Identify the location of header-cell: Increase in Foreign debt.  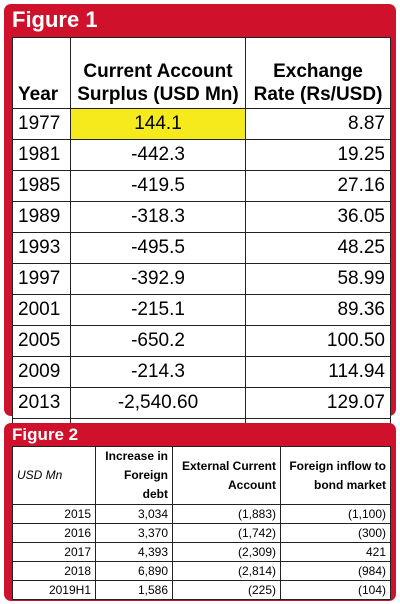
(134, 475).